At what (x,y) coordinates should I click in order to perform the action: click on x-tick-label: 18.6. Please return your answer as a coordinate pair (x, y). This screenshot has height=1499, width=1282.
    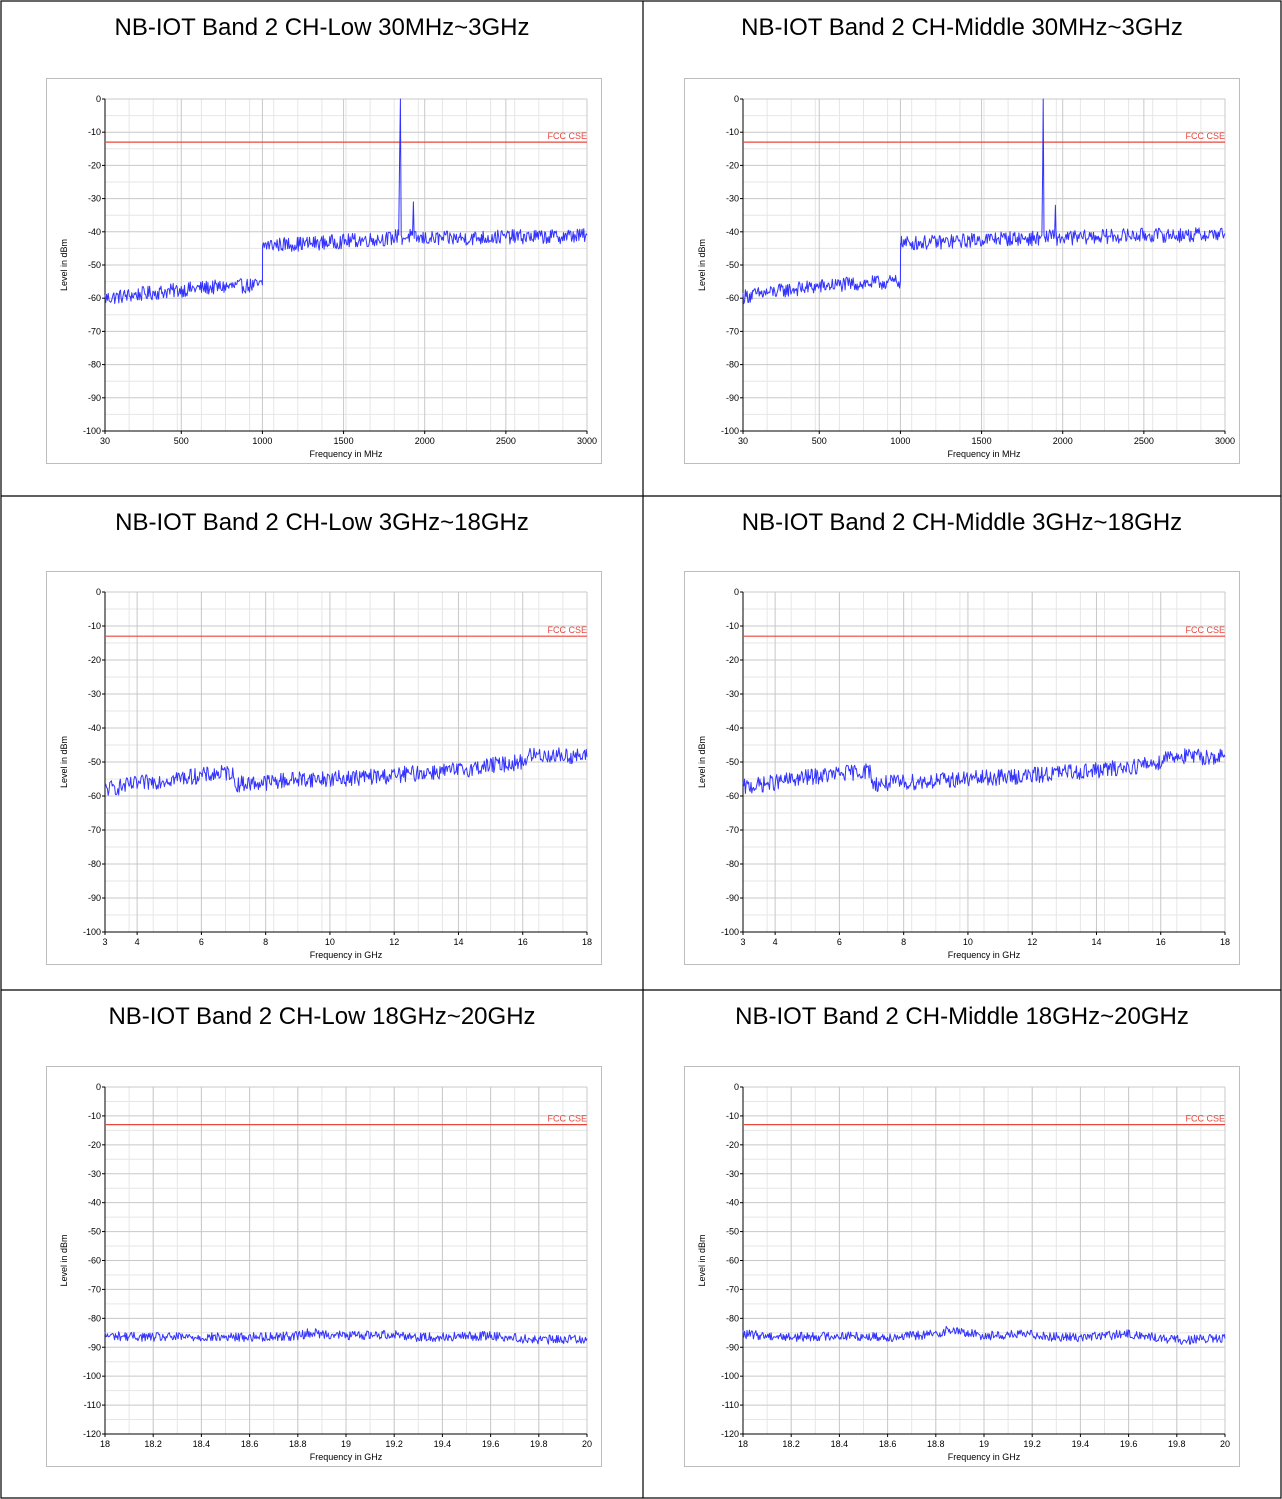
    Looking at the image, I should click on (888, 1444).